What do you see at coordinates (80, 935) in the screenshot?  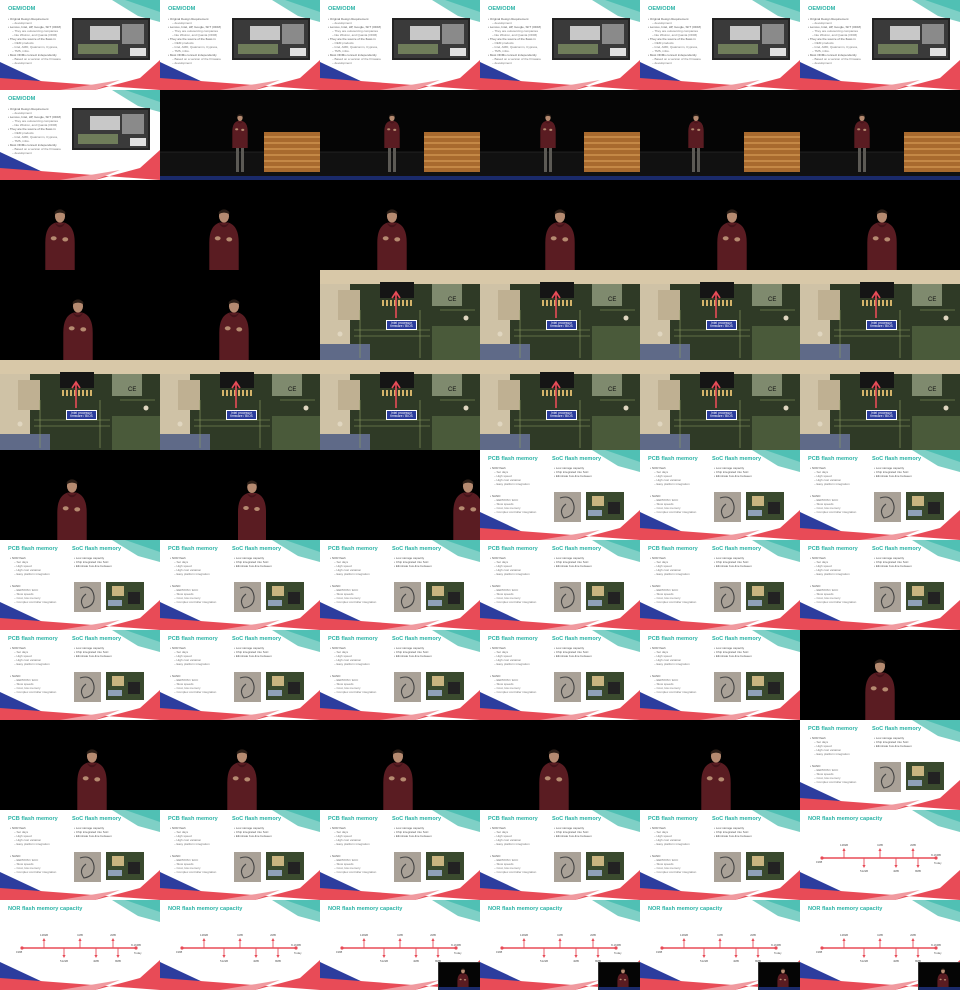 I see `timeline-top-label: 1MB` at bounding box center [80, 935].